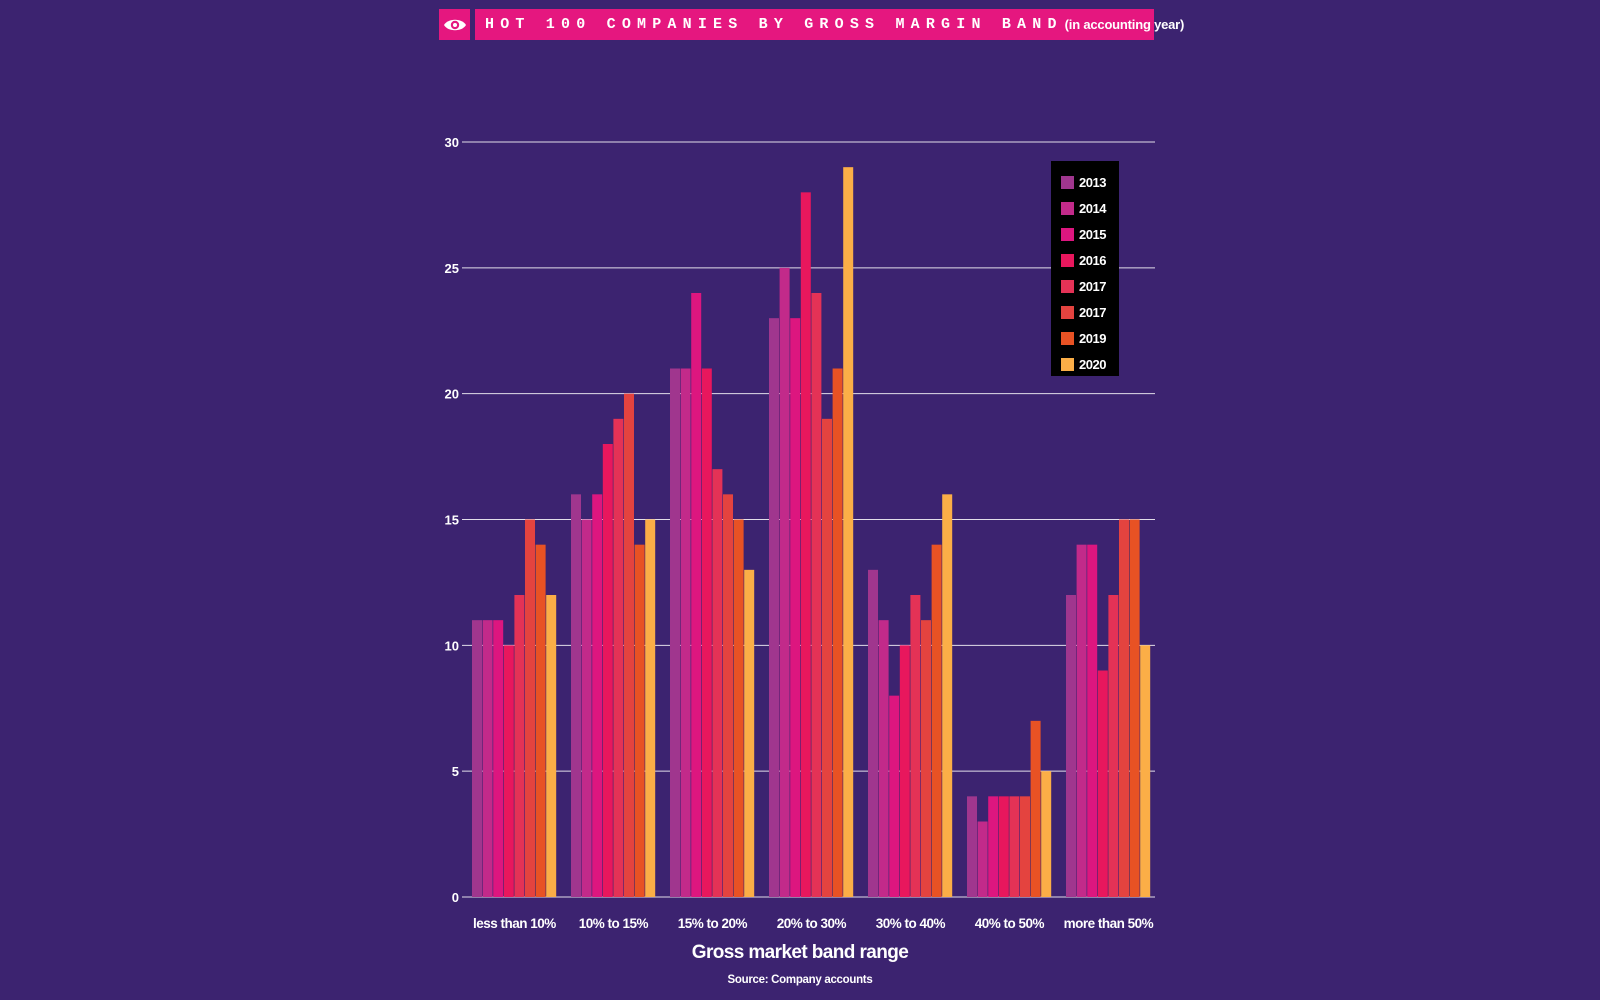 This screenshot has width=1600, height=1000. What do you see at coordinates (1092, 234) in the screenshot?
I see `legend-label: 2015` at bounding box center [1092, 234].